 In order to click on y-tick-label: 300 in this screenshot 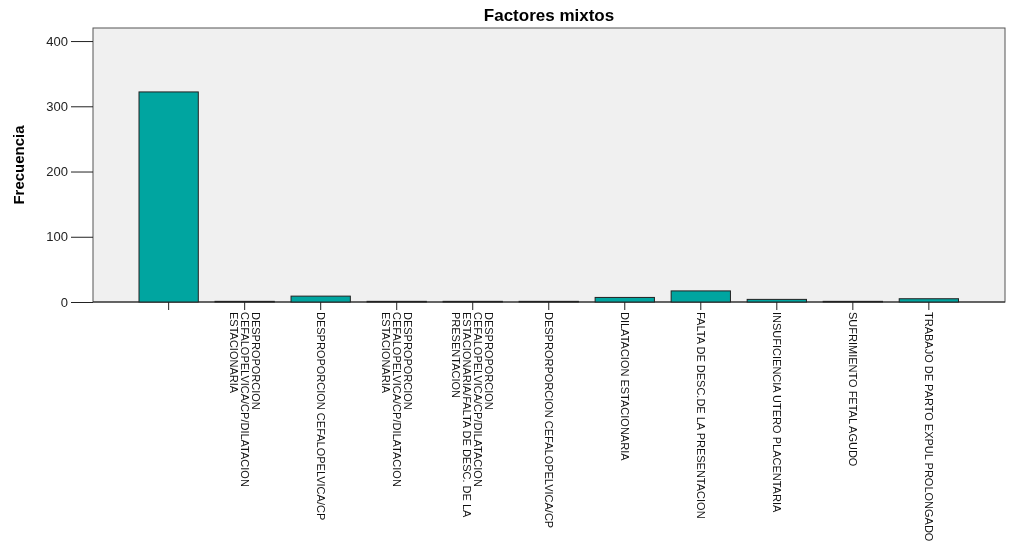, I will do `click(57, 106)`.